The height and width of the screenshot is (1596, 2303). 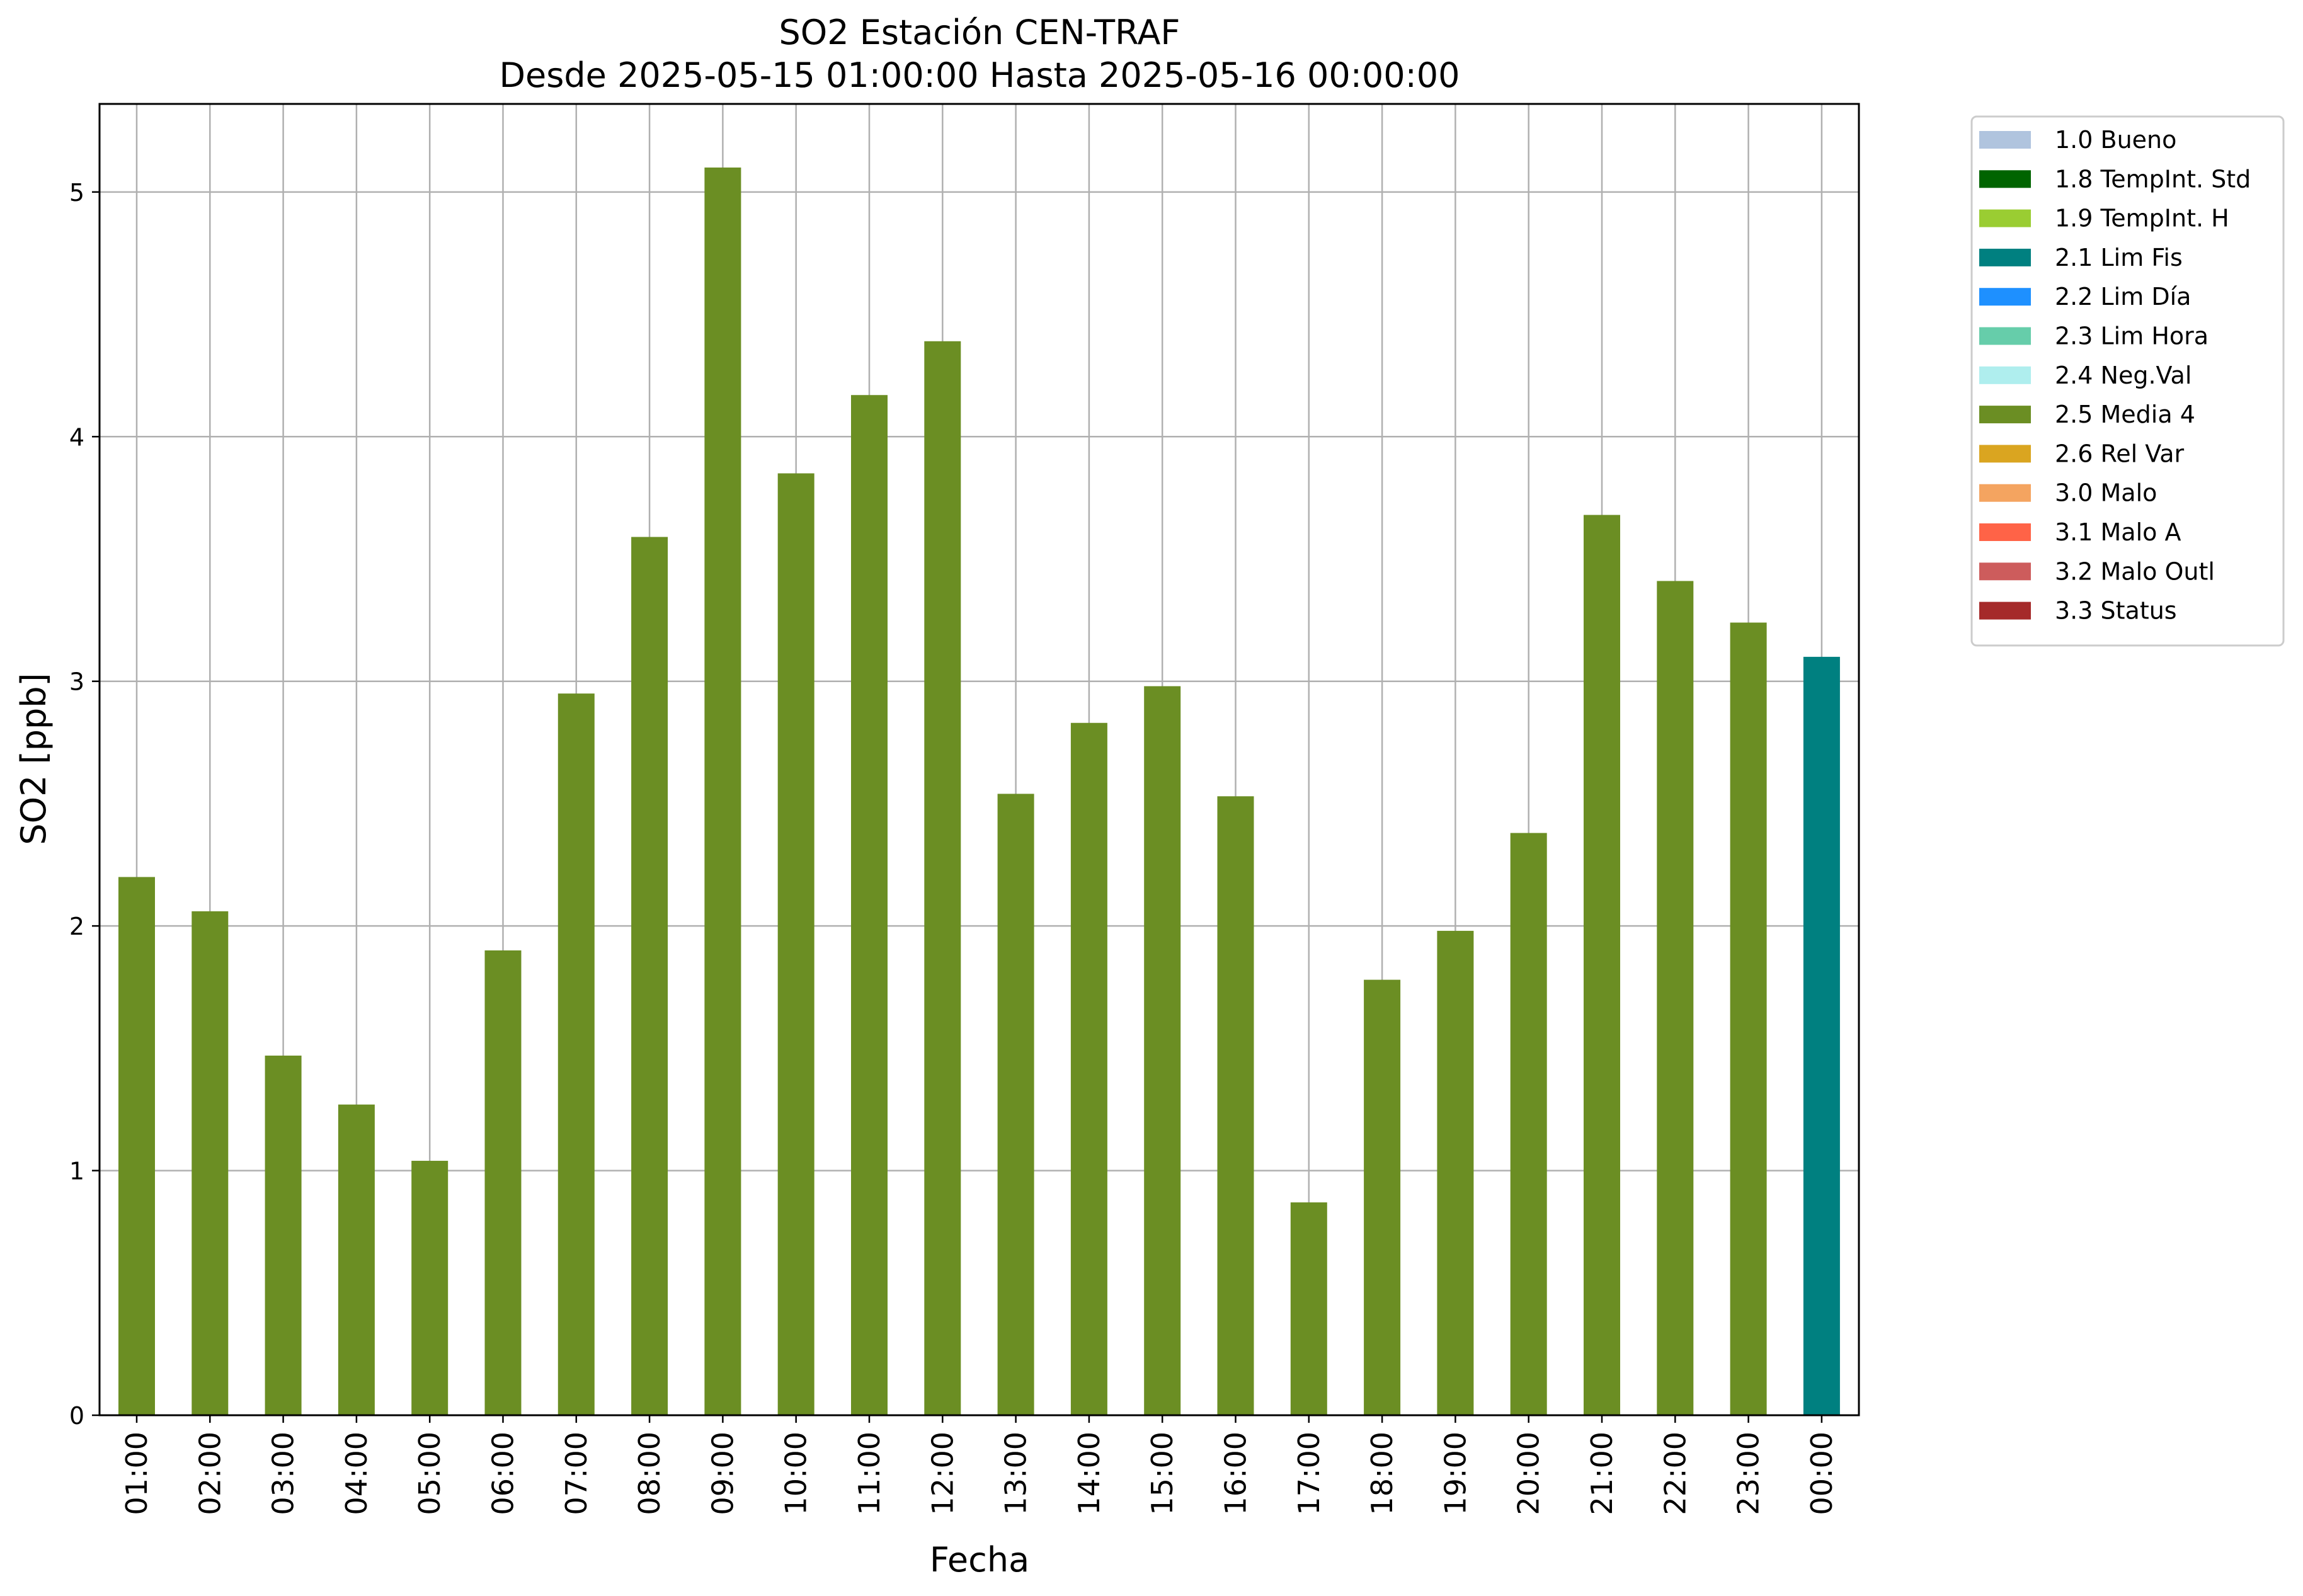 What do you see at coordinates (1162, 1473) in the screenshot?
I see `x-tick-label: 15:00` at bounding box center [1162, 1473].